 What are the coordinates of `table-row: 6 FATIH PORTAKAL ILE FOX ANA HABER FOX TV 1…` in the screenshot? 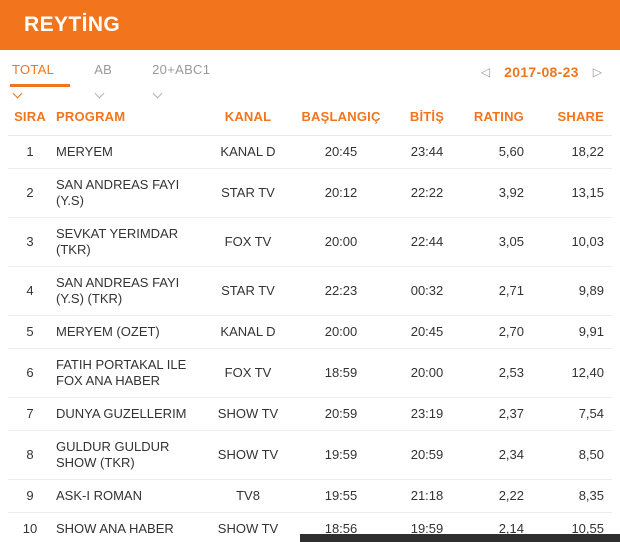 It's located at (310, 373).